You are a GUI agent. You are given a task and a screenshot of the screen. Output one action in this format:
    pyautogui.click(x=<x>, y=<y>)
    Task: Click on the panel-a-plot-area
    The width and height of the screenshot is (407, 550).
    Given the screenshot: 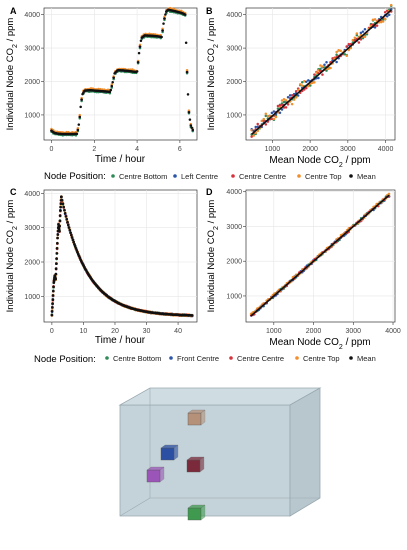 What is the action you would take?
    pyautogui.click(x=120, y=74)
    